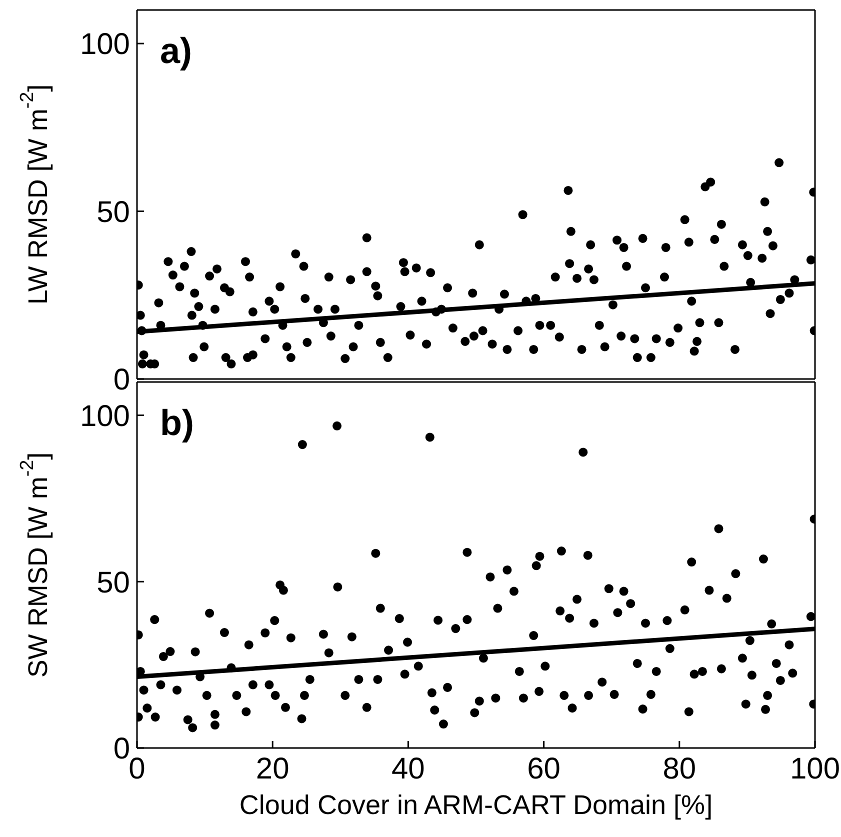 This screenshot has height=837, width=841. Describe the element at coordinates (177, 423) in the screenshot. I see `annotation: b)` at that location.